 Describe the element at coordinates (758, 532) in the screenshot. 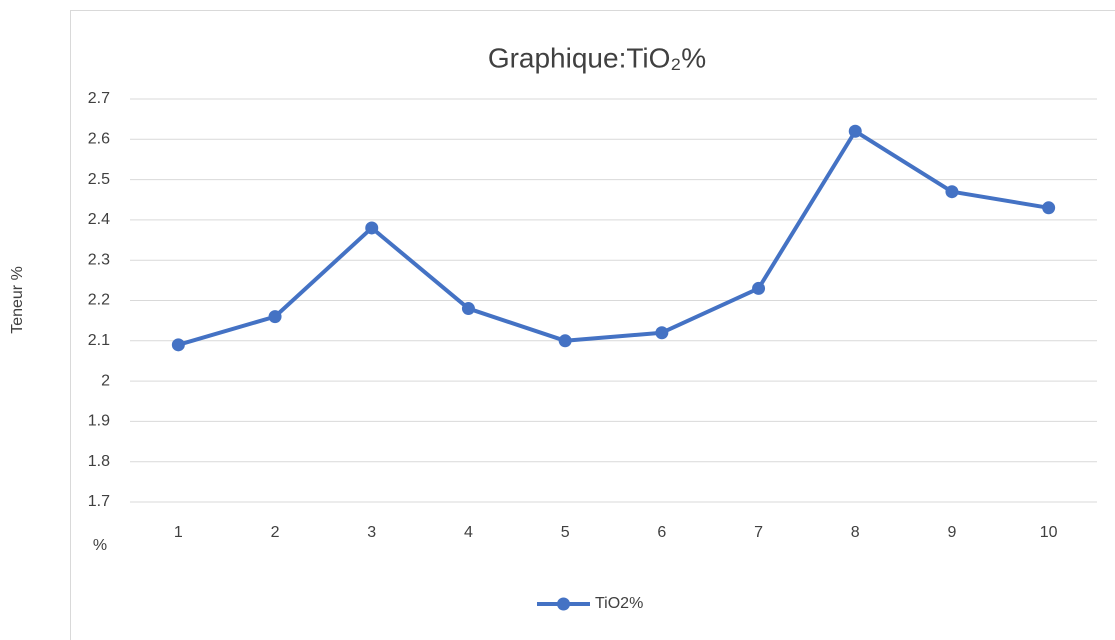

I see `x-tick-label: 7` at that location.